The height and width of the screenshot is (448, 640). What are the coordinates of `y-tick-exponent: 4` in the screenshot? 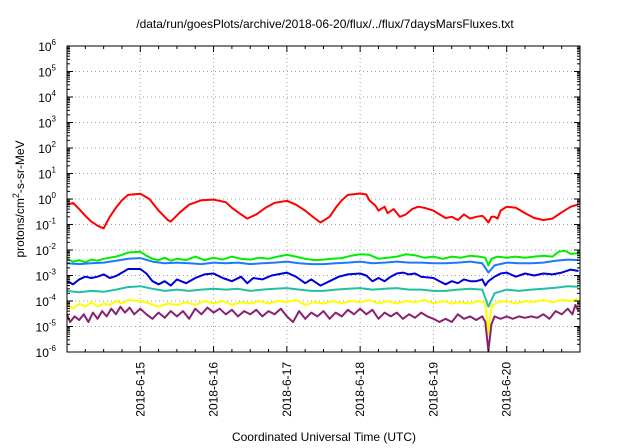 It's located at (54, 93).